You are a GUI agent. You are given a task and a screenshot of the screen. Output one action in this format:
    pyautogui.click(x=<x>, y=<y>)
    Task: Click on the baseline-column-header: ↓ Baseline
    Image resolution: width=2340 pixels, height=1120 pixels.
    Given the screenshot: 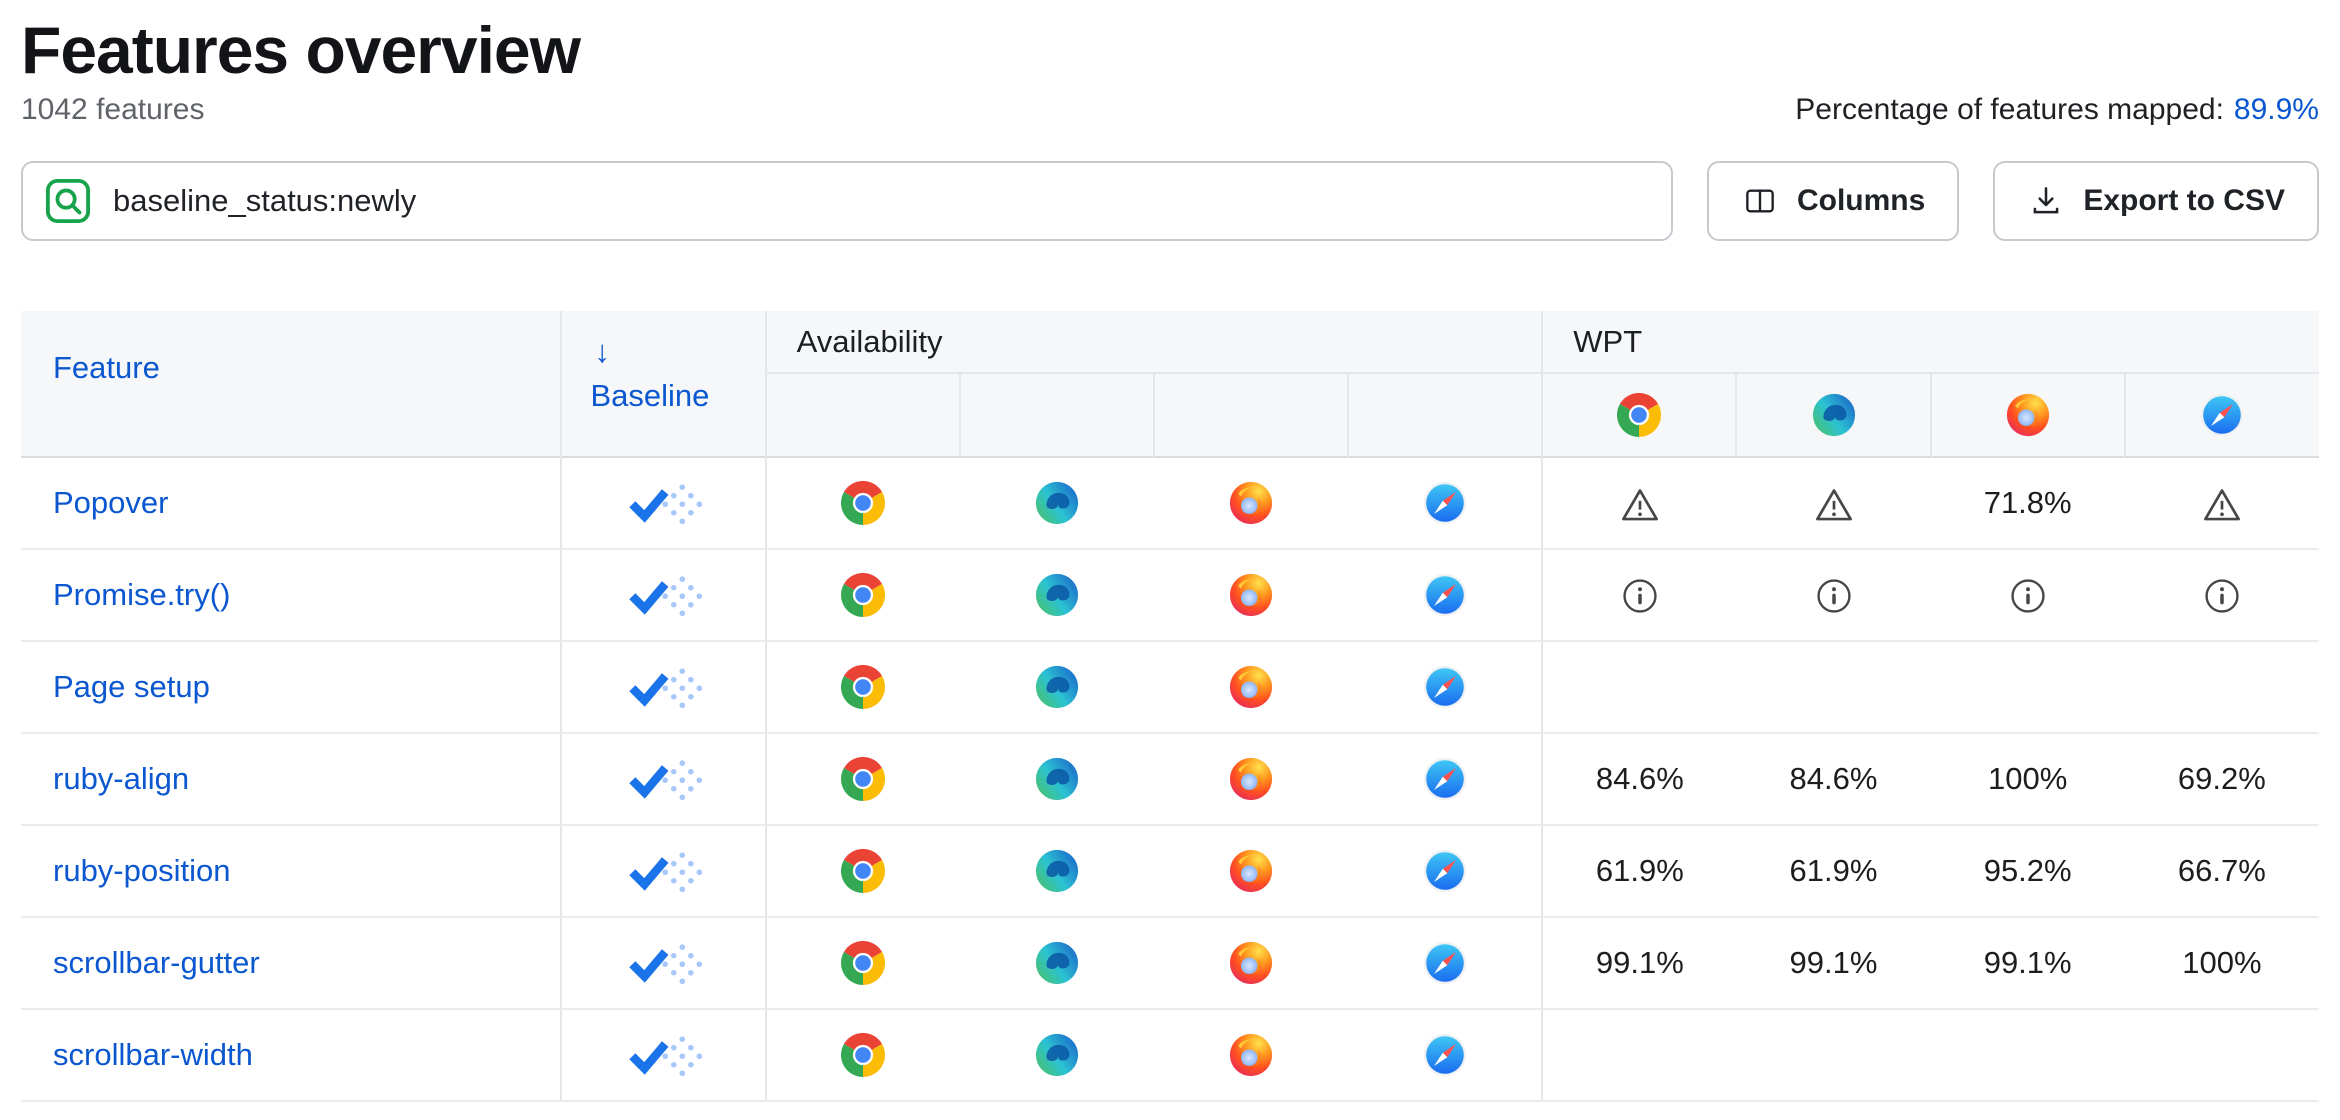 What is the action you would take?
    pyautogui.click(x=663, y=384)
    